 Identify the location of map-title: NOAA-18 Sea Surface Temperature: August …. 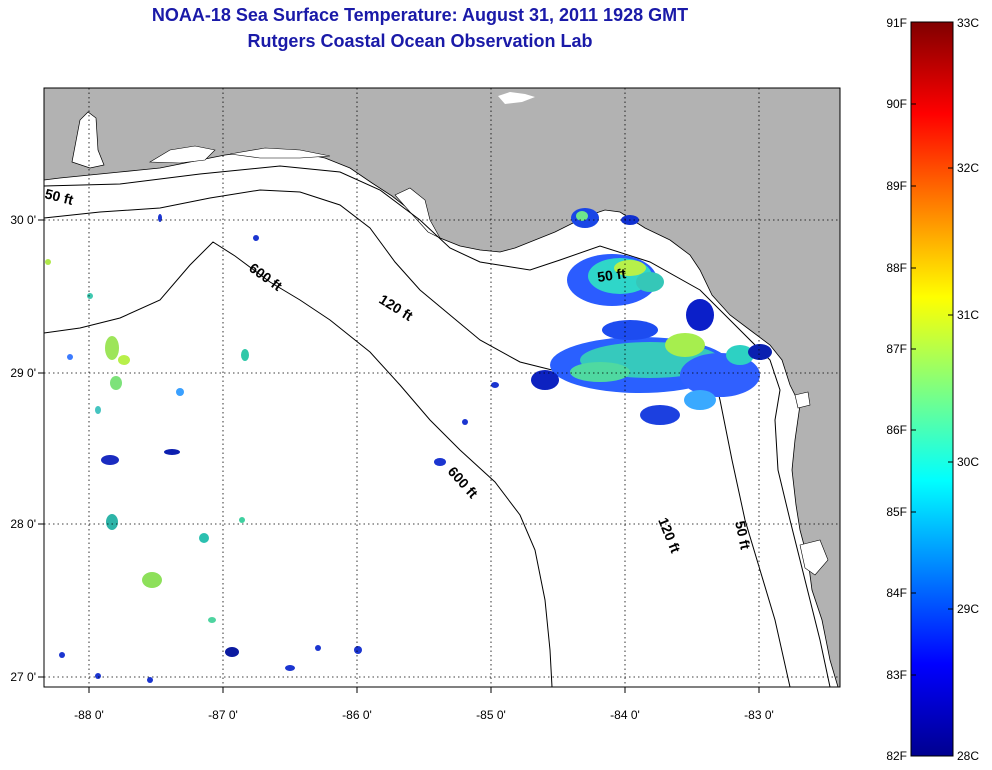
(420, 15).